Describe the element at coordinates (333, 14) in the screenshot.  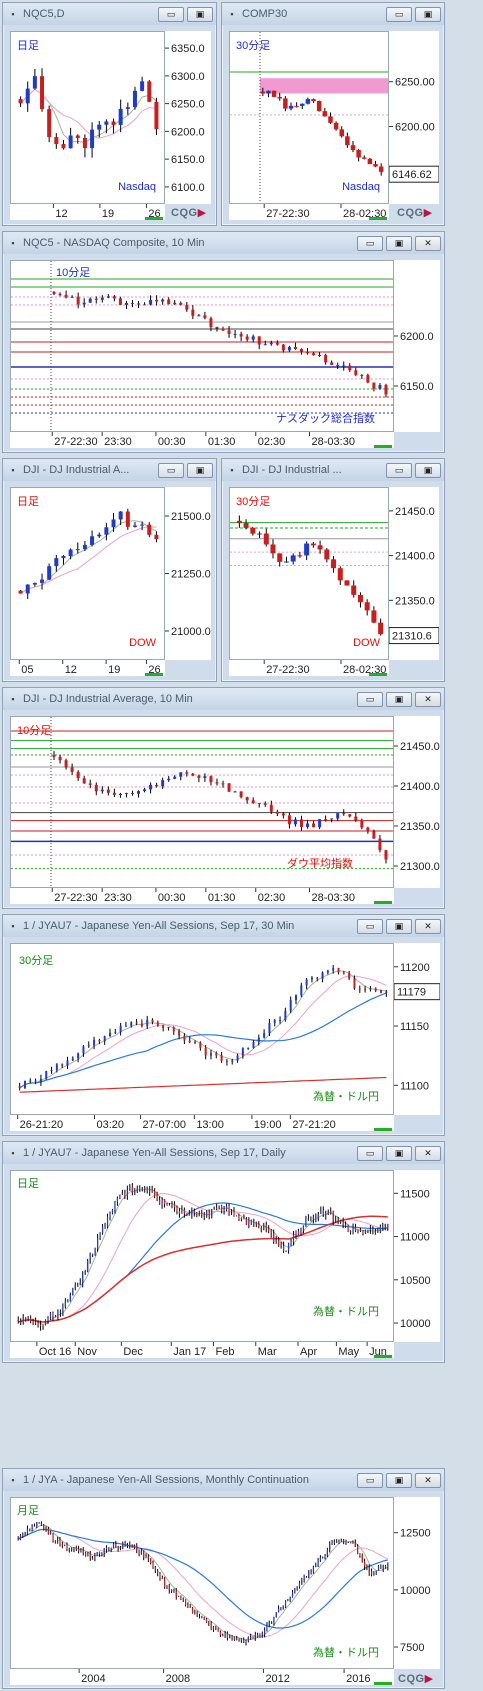
I see `titlebar: ▪ COMP30 ▭ ▣` at that location.